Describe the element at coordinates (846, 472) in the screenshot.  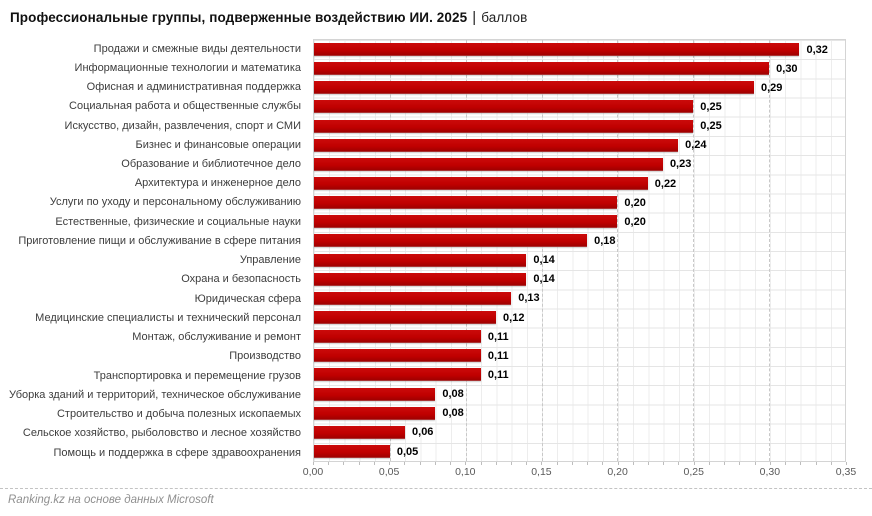
I see `x-tick-label: 0,35` at that location.